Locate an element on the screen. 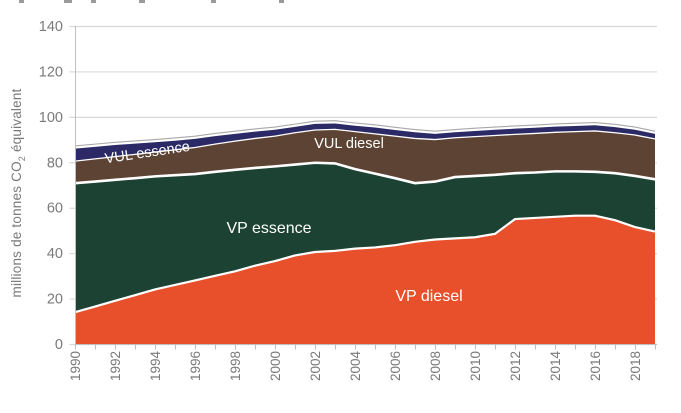 Image resolution: width=681 pixels, height=413 pixels. y-tick-label-100: 100 is located at coordinates (51, 118).